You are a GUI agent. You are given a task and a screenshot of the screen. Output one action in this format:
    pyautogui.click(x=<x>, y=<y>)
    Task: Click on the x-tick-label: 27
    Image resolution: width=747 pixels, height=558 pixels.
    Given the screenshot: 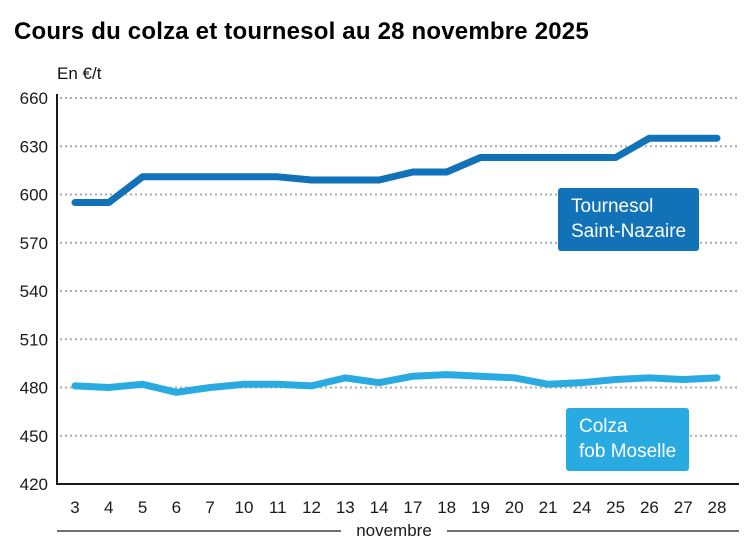 What is the action you would take?
    pyautogui.click(x=683, y=507)
    